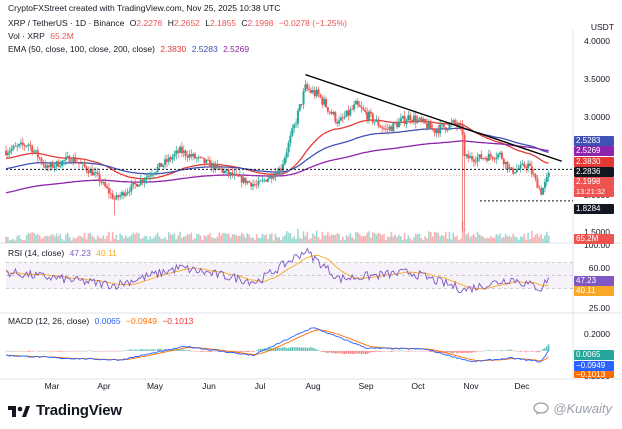 This screenshot has width=622, height=429. Describe the element at coordinates (173, 49) in the screenshot. I see `ema50-value: 2.3830` at that location.